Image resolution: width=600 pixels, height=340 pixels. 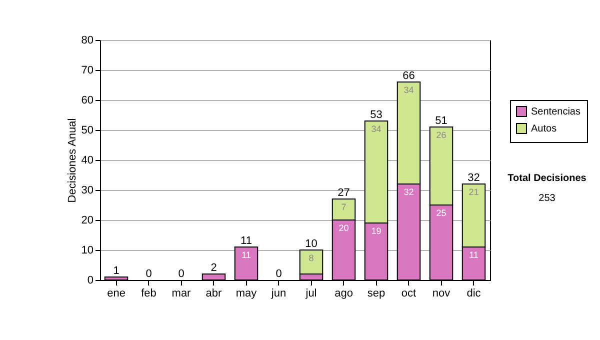 I want to click on y-tick-label: 30, so click(x=87, y=190).